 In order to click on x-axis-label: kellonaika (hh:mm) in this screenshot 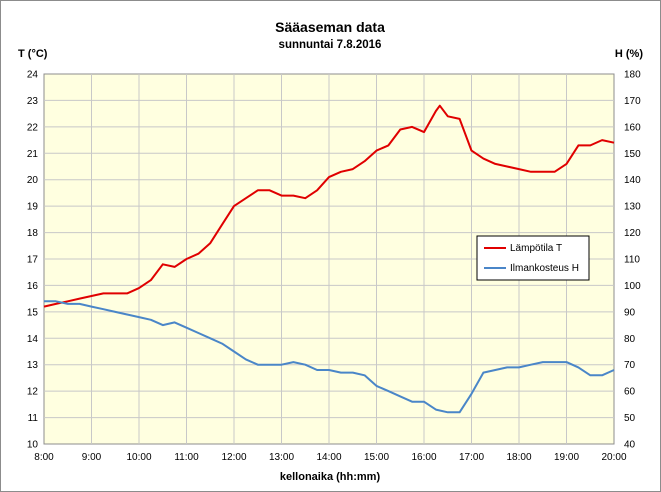, I will do `click(330, 477)`.